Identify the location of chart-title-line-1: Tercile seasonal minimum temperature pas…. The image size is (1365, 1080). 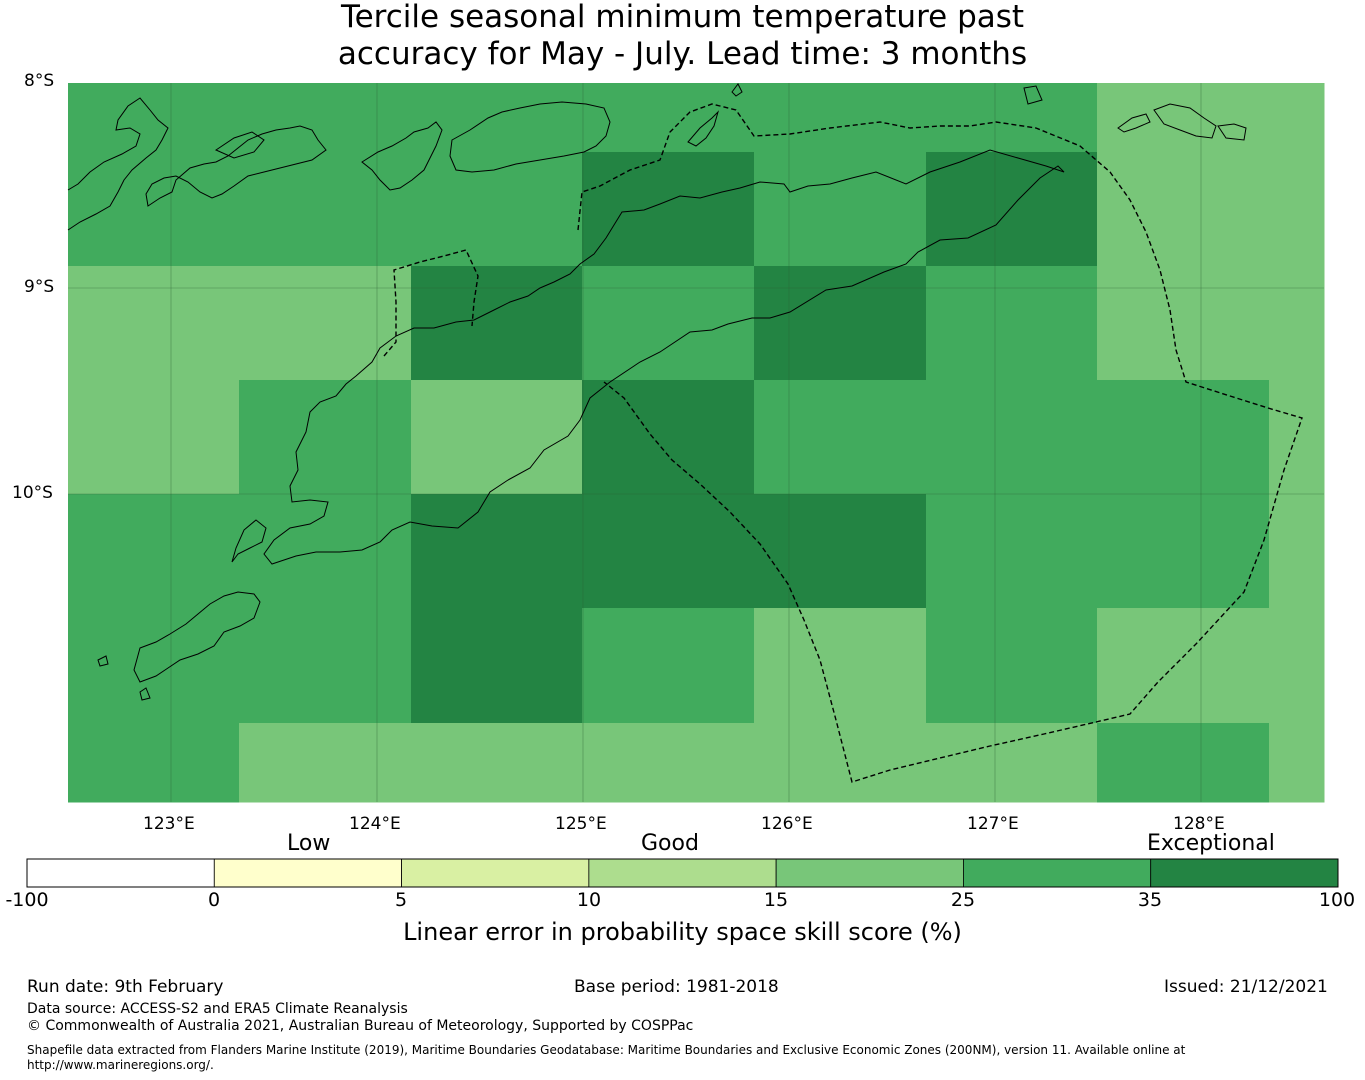
(682, 17).